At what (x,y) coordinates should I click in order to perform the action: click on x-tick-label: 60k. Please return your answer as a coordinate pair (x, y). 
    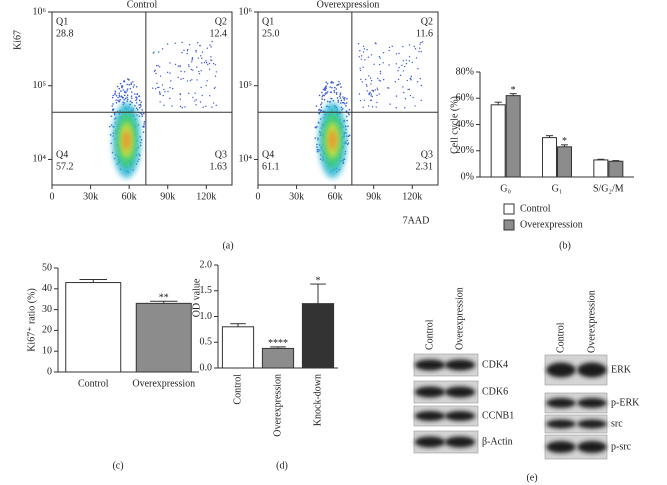
    Looking at the image, I should click on (335, 196).